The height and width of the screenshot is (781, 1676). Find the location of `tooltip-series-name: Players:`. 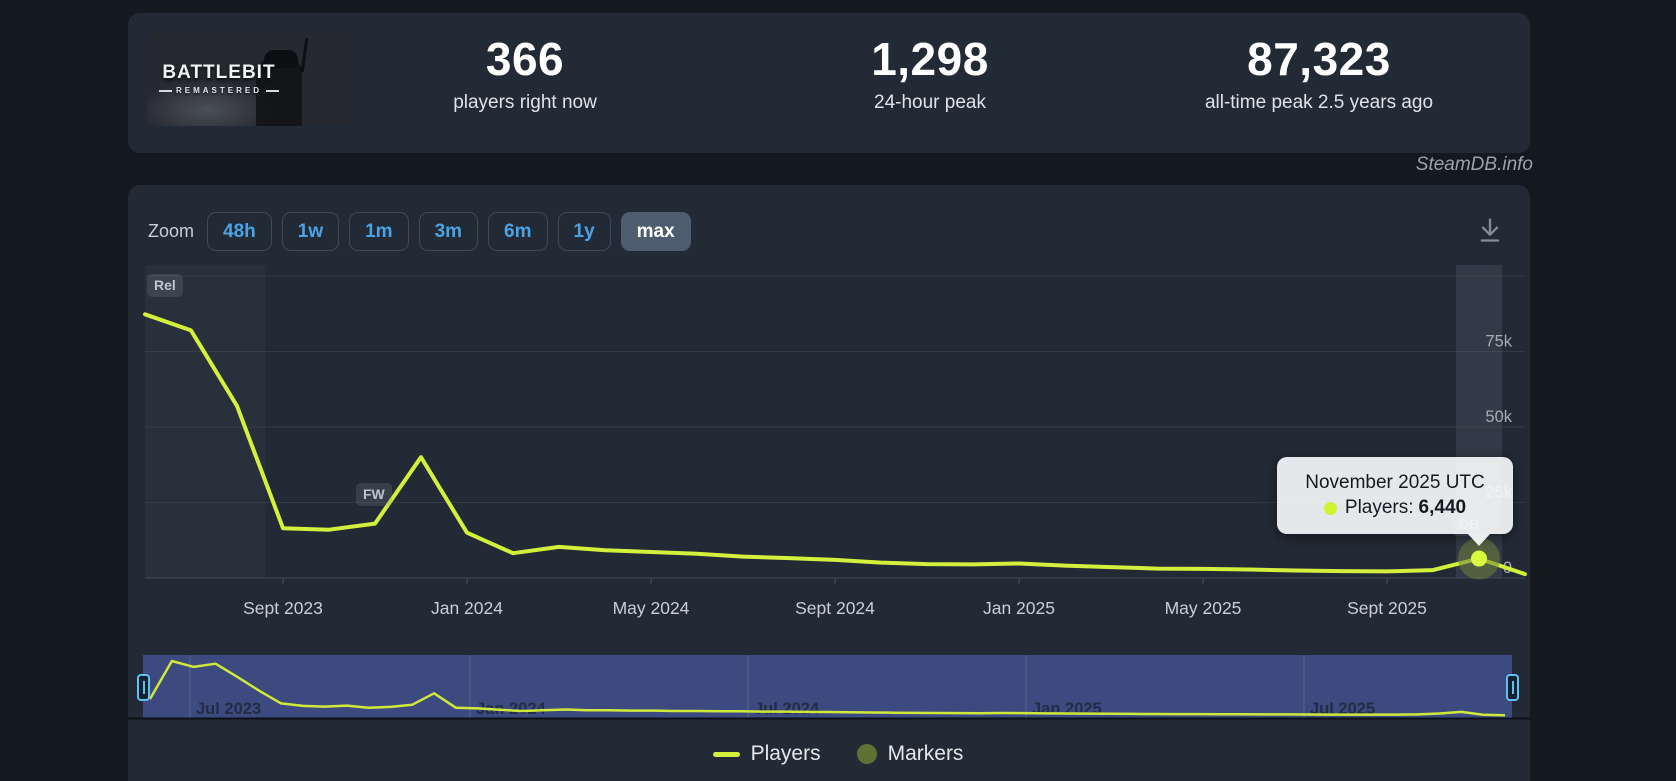

tooltip-series-name: Players: is located at coordinates (1379, 507).